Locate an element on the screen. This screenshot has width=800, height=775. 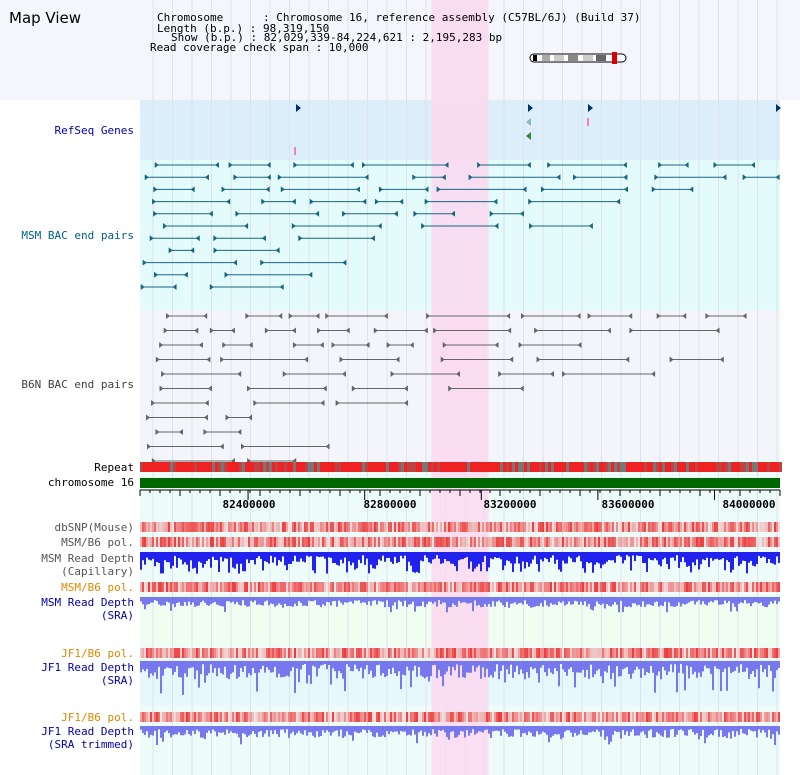
dbsnp-label: dbSNP(Mouse) is located at coordinates (94, 527).